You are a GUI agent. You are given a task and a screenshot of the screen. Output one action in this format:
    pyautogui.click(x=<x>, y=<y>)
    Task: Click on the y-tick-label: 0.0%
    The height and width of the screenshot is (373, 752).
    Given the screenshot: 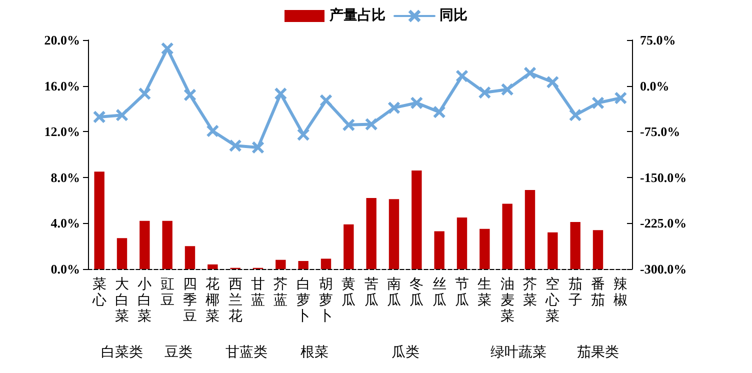 What is the action you would take?
    pyautogui.click(x=65, y=269)
    